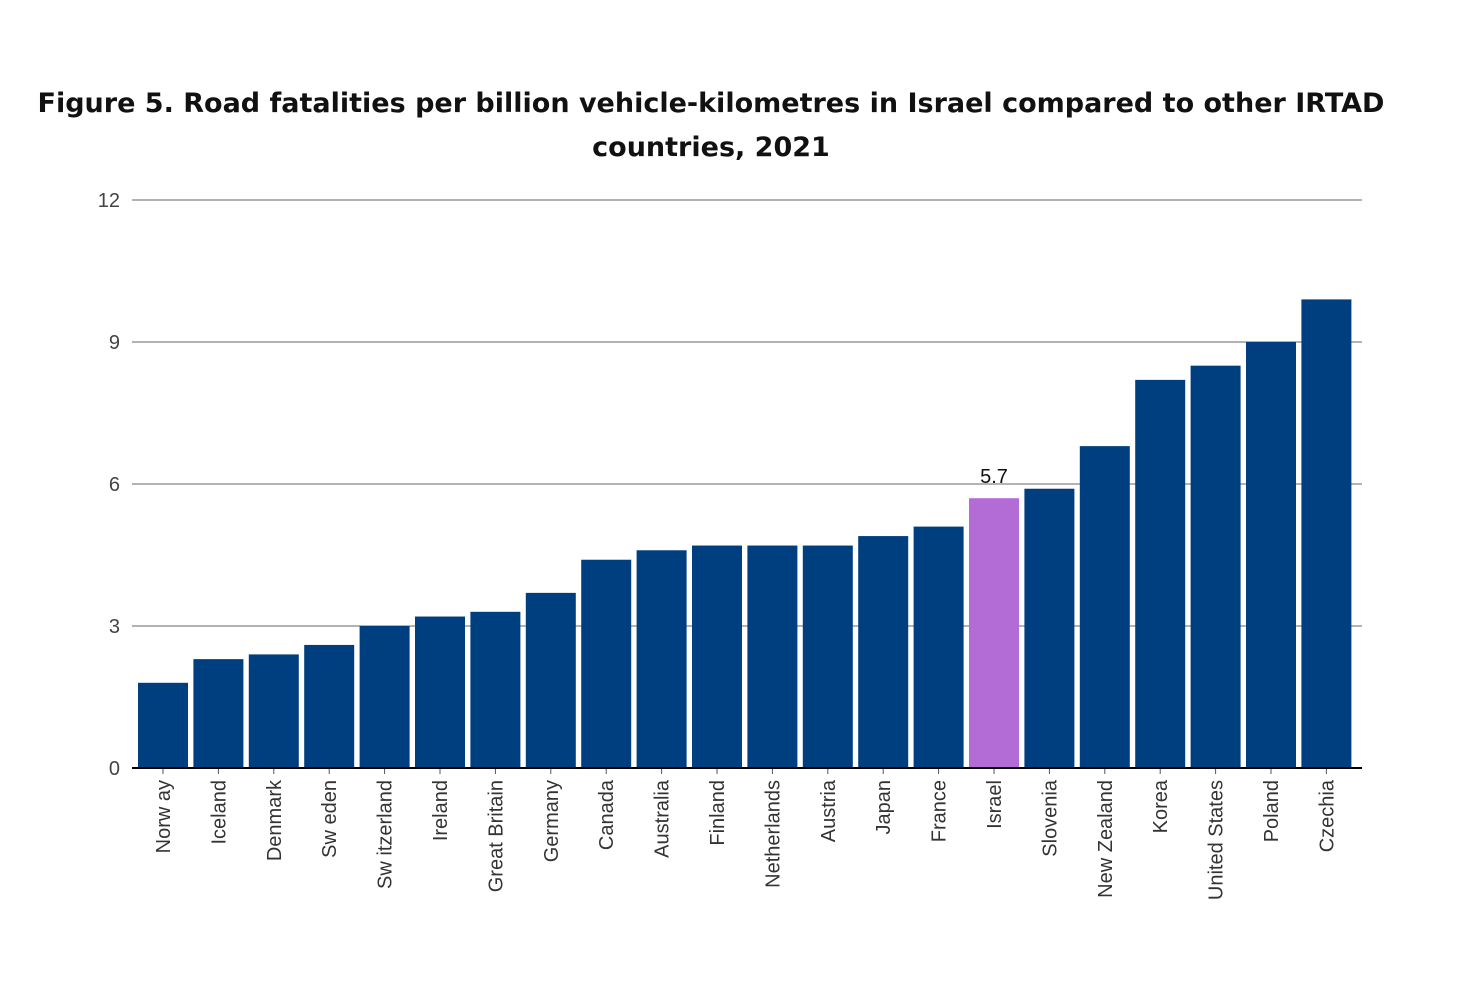  What do you see at coordinates (386, 834) in the screenshot?
I see `x-tick-label: Sw itzerland` at bounding box center [386, 834].